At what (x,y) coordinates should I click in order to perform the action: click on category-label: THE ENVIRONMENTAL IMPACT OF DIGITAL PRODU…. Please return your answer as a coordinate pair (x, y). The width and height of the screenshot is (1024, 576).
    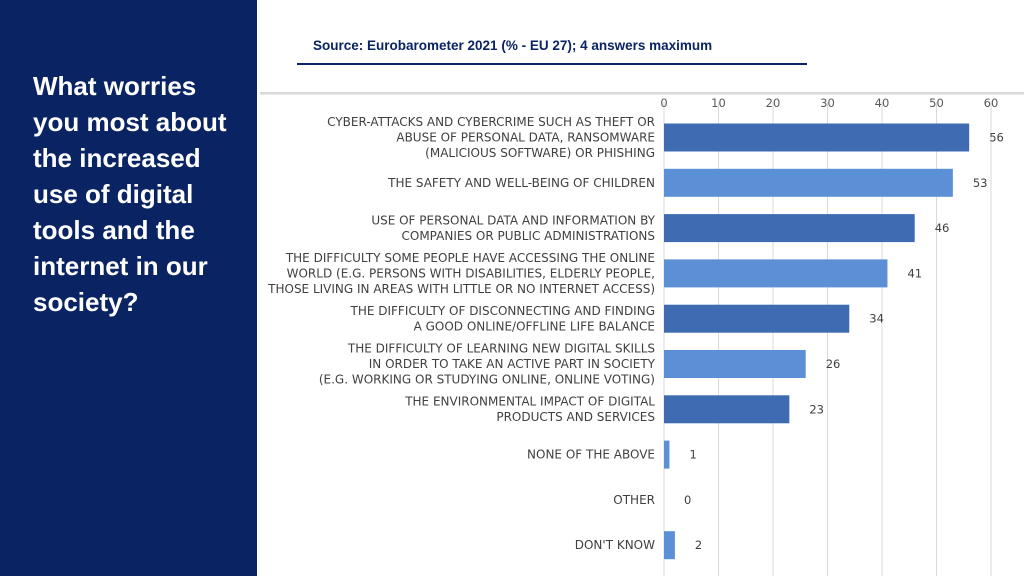
    Looking at the image, I should click on (529, 410).